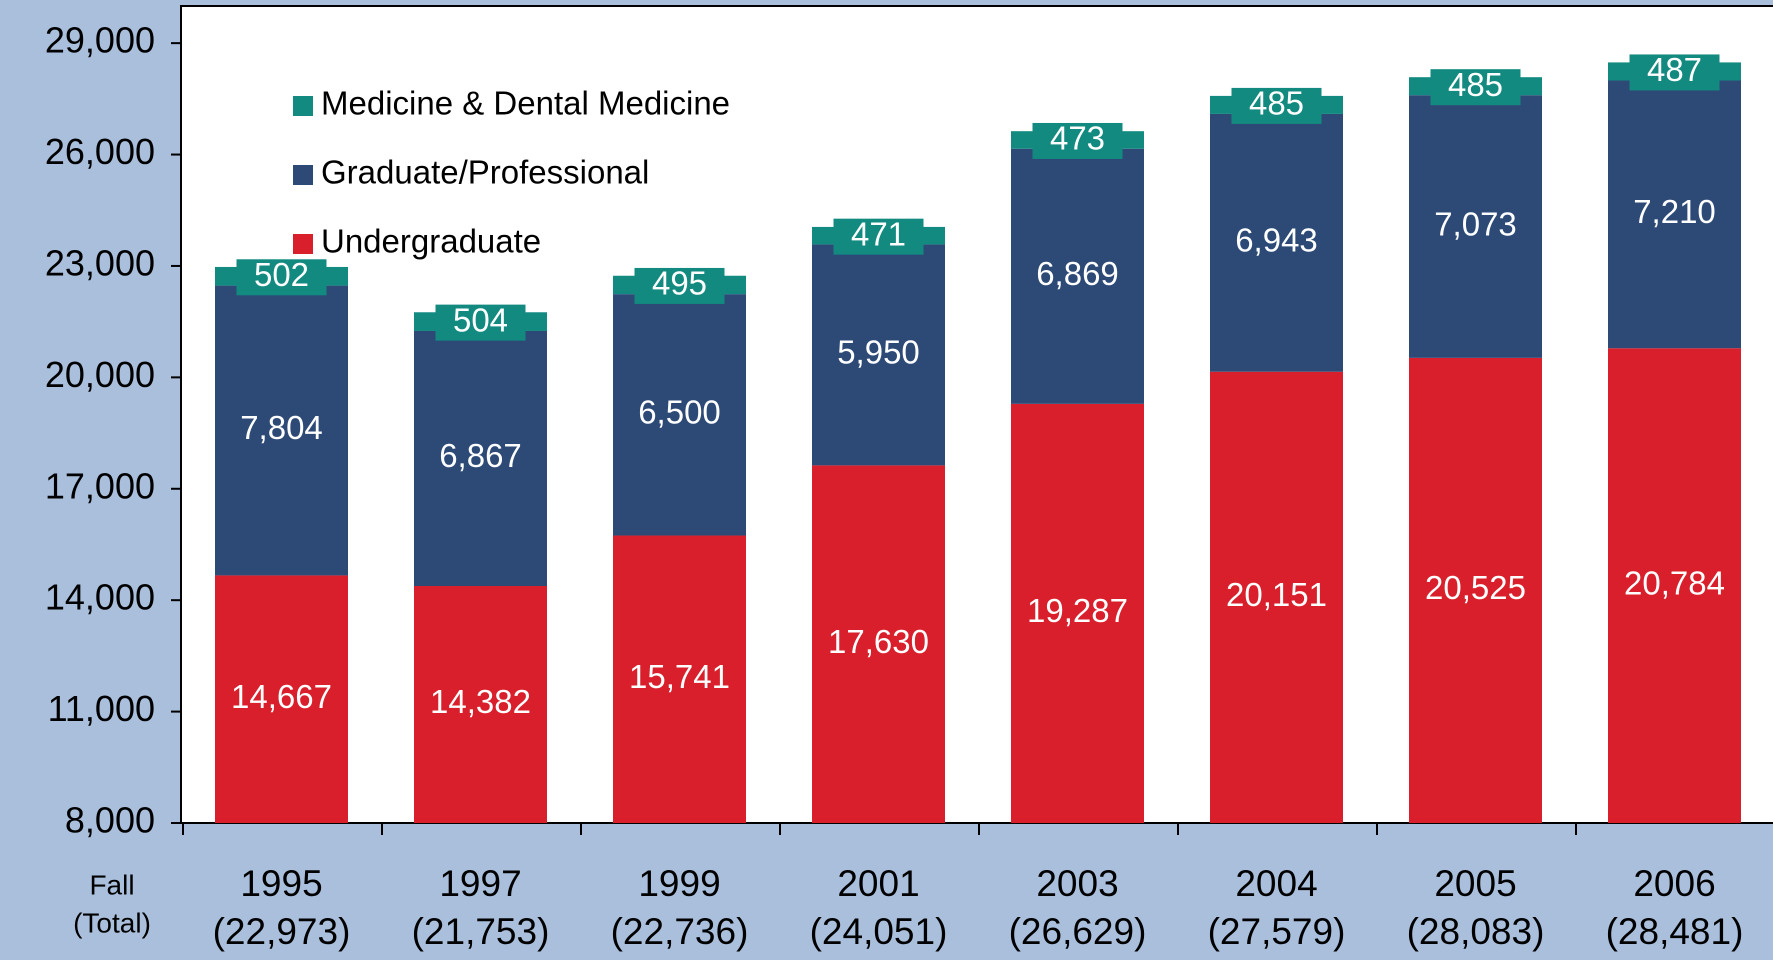 The width and height of the screenshot is (1773, 960). What do you see at coordinates (485, 172) in the screenshot?
I see `legend-label: Graduate/Professional` at bounding box center [485, 172].